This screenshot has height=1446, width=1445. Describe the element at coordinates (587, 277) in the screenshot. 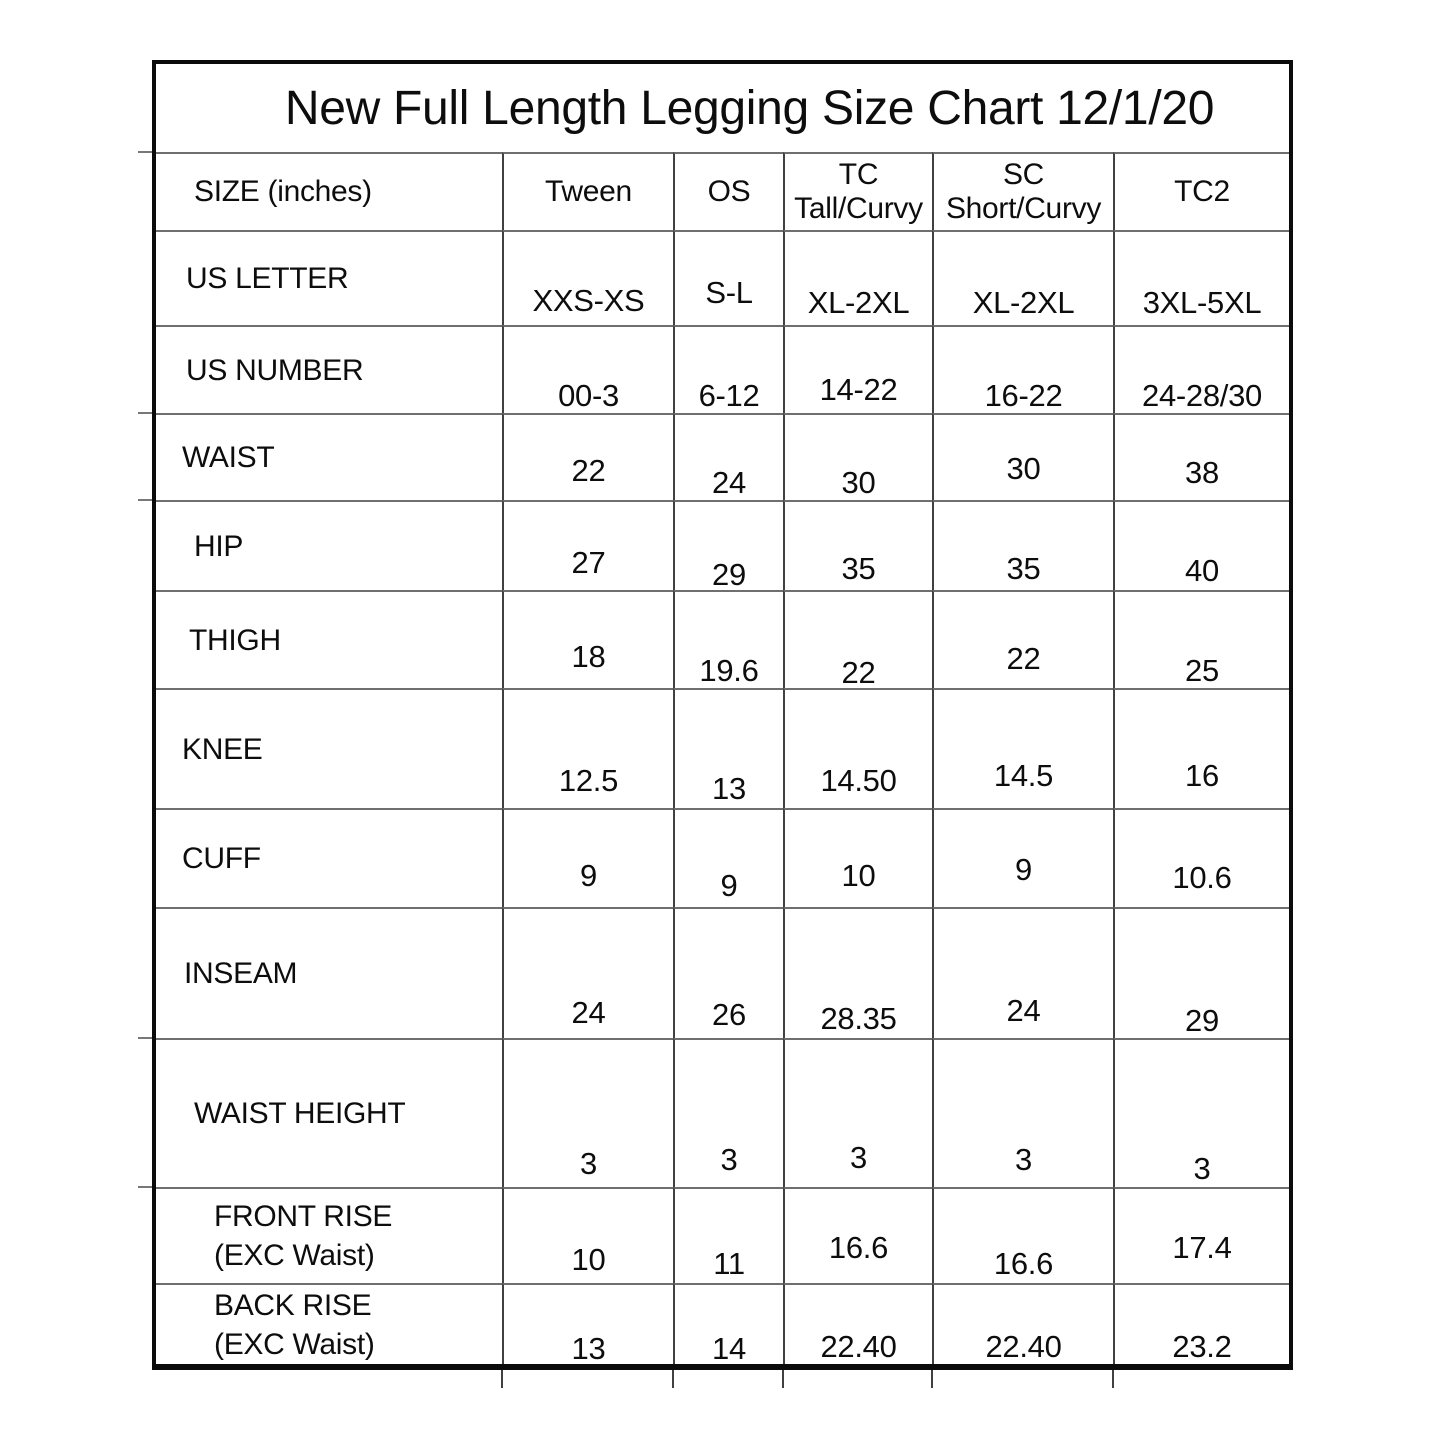

I see `cell-value: XXS-XS` at that location.